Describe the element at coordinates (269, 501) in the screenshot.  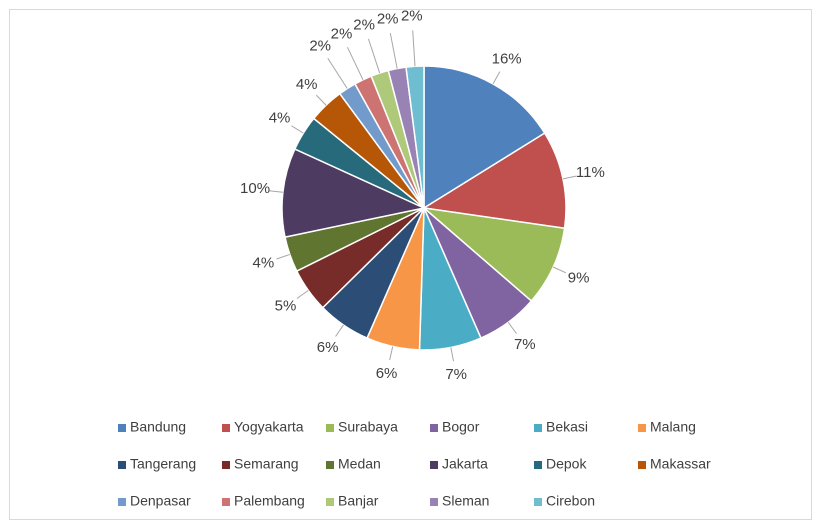
I see `legend-label: Palembang` at that location.